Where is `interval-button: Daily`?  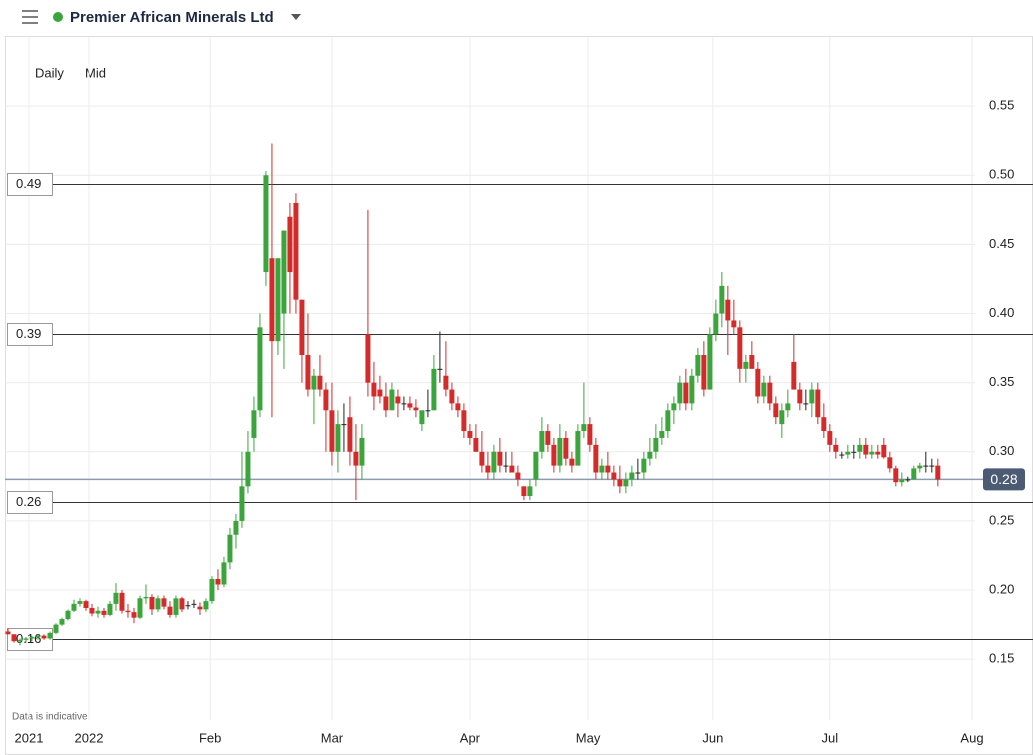 interval-button: Daily is located at coordinates (49, 72).